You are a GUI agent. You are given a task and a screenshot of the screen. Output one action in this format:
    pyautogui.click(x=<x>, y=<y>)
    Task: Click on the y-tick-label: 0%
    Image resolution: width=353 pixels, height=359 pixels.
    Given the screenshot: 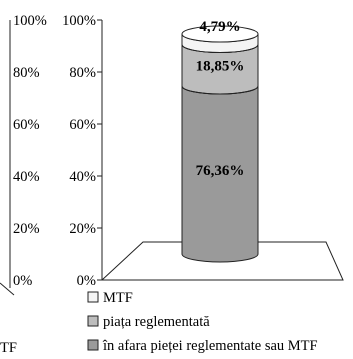 What is the action you would take?
    pyautogui.click(x=86, y=281)
    